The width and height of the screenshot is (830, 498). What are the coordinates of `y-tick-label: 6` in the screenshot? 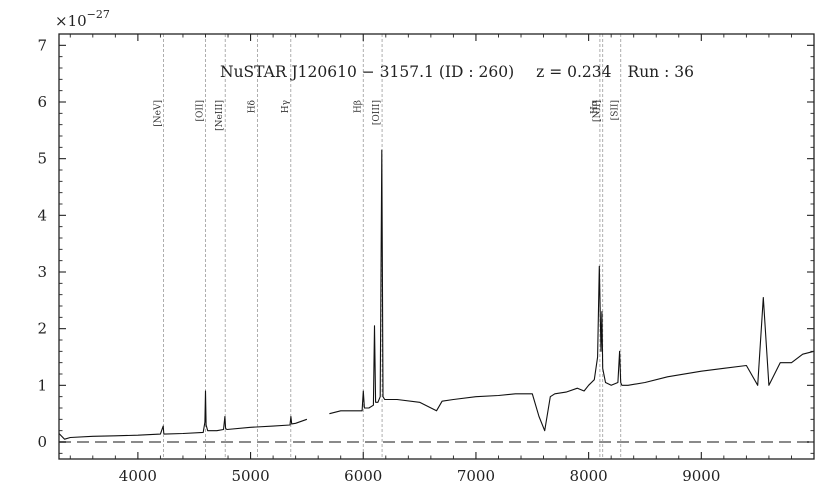 It's located at (42, 102).